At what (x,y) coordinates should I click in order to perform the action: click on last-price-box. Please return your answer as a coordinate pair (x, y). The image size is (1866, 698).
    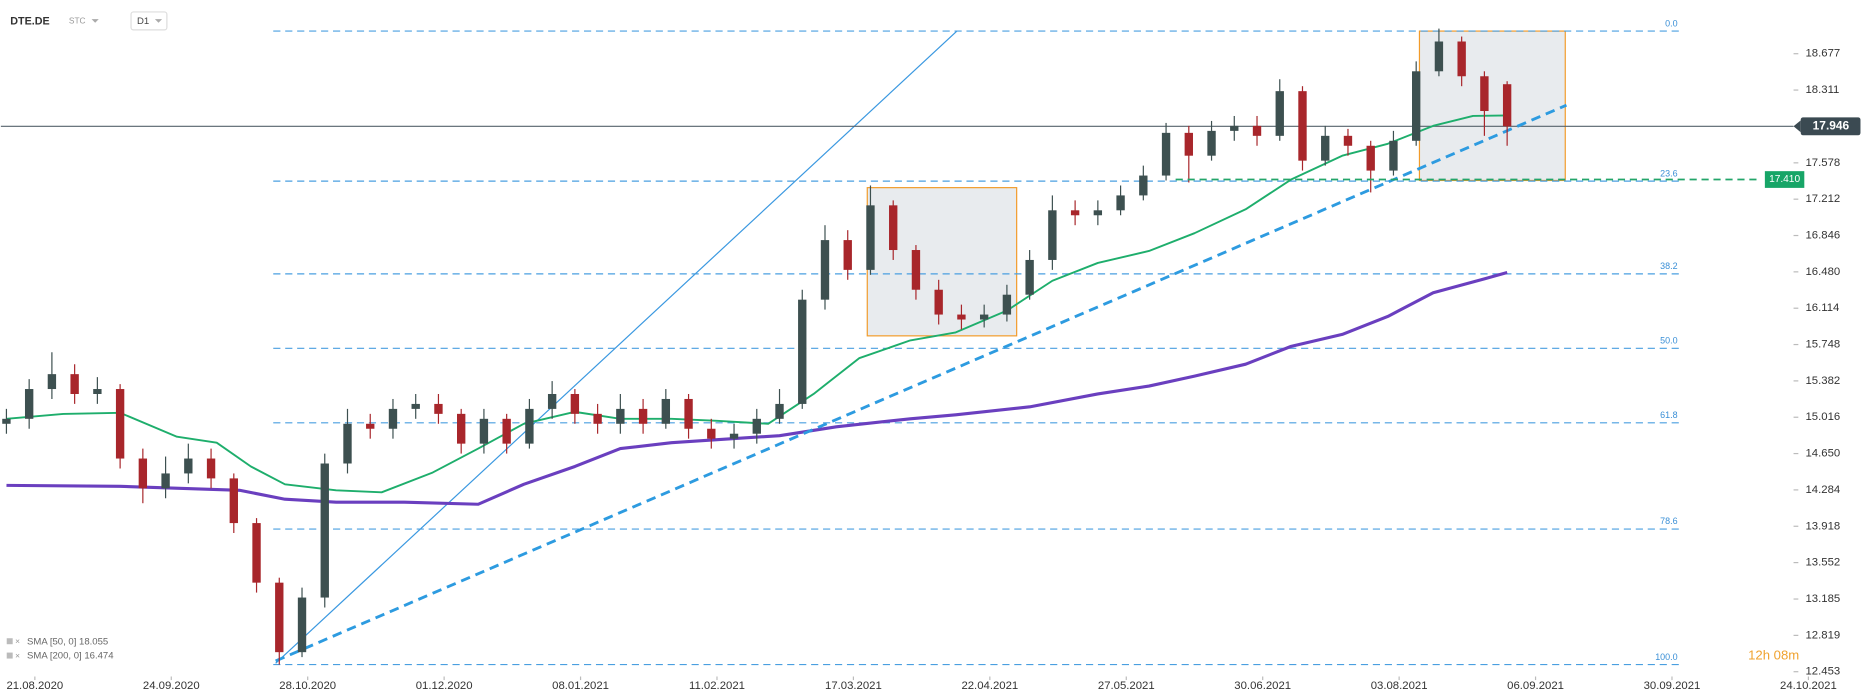
    Looking at the image, I should click on (1830, 126).